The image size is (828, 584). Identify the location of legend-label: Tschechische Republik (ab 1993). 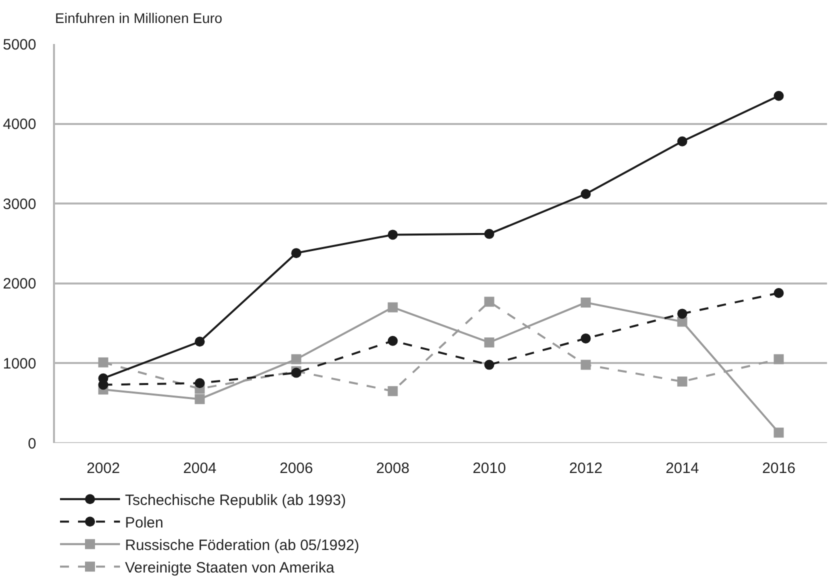
(235, 500).